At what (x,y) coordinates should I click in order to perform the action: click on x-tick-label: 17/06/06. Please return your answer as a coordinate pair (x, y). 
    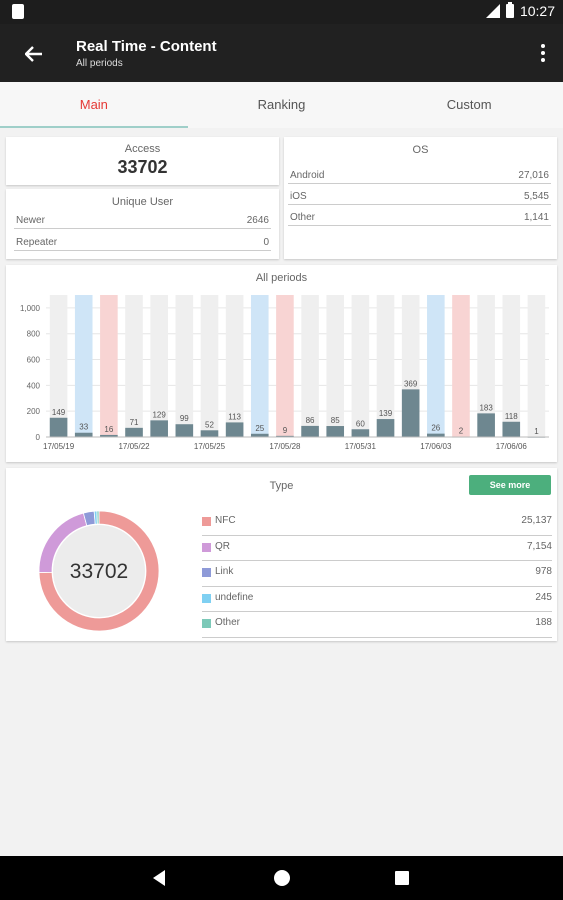
    Looking at the image, I should click on (512, 446).